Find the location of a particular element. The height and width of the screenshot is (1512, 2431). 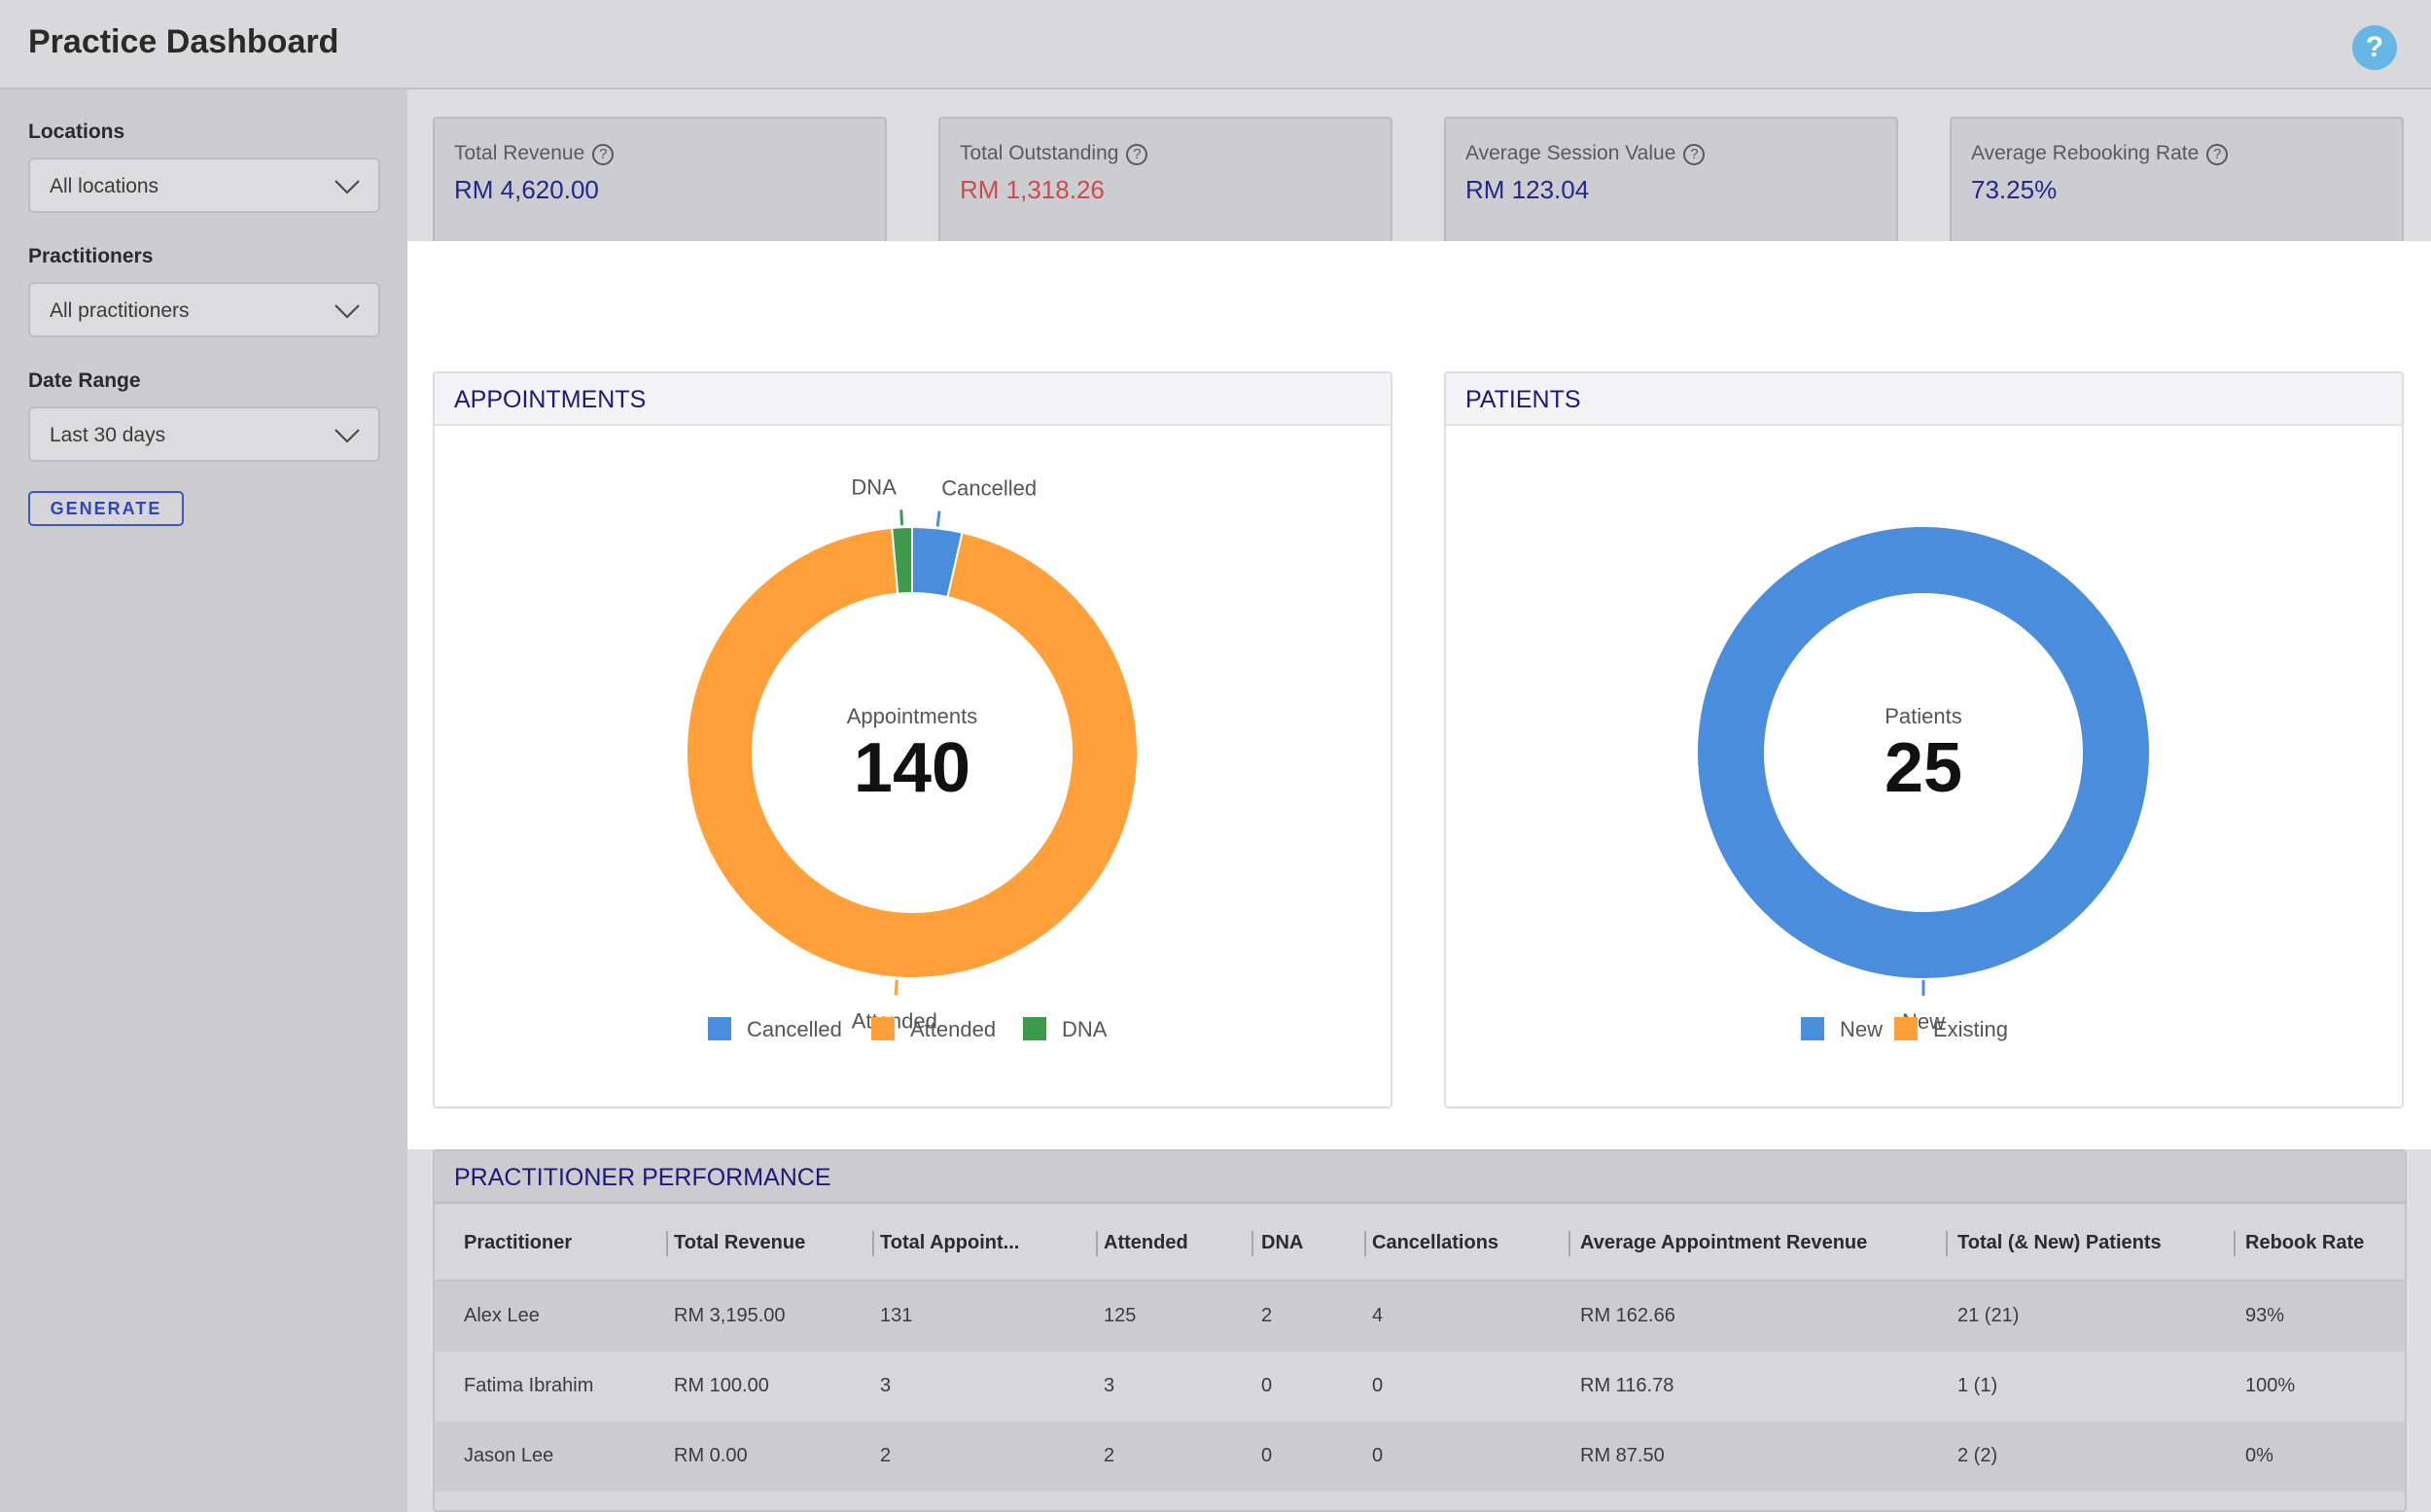

practitioners-label: Practitioners is located at coordinates (91, 256).